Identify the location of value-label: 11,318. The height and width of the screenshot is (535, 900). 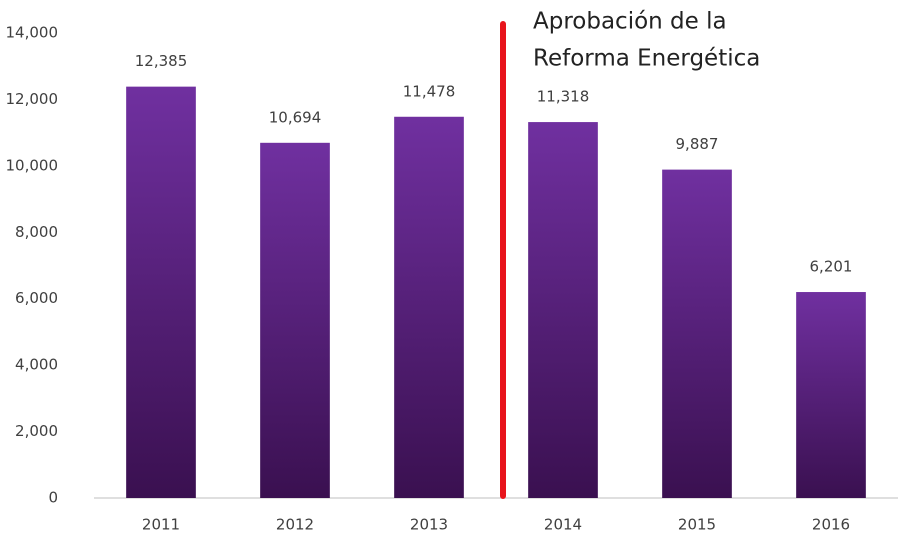
(563, 97).